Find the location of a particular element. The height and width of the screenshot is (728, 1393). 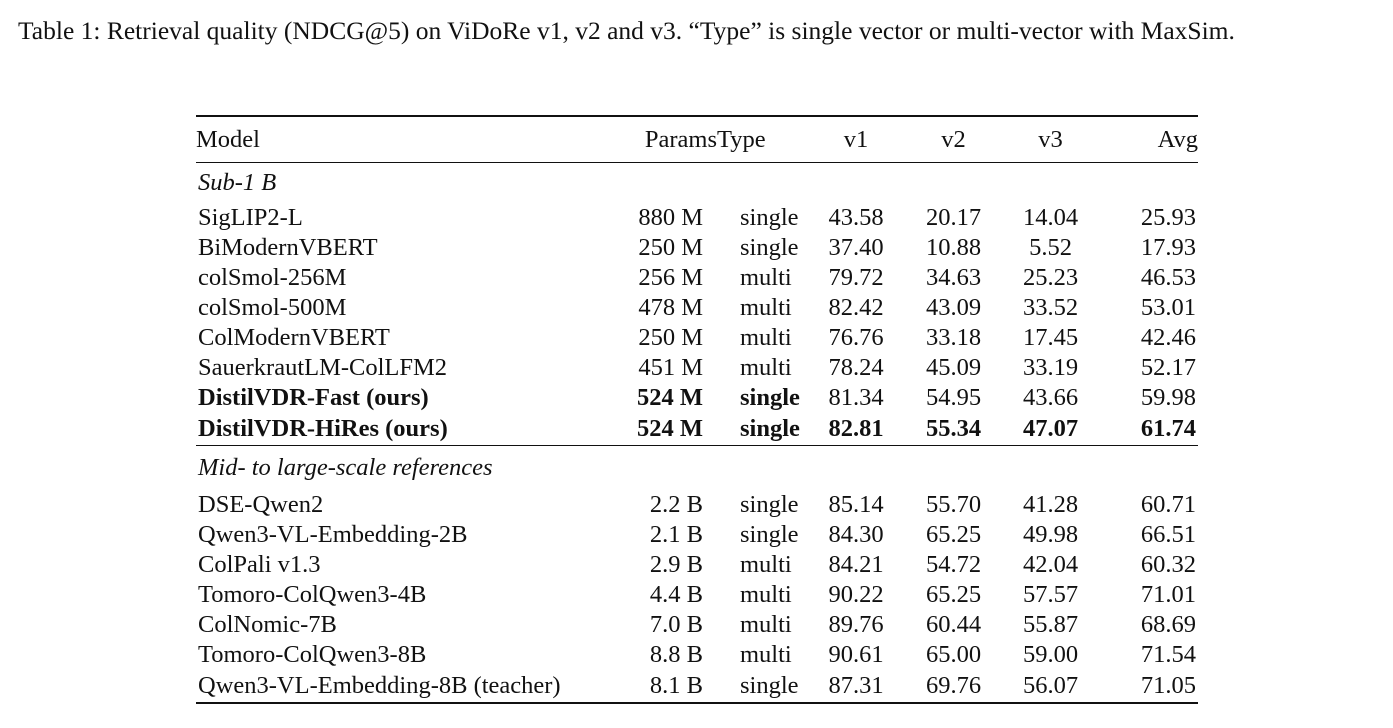

cell-avg: 17.93 is located at coordinates (1168, 247).